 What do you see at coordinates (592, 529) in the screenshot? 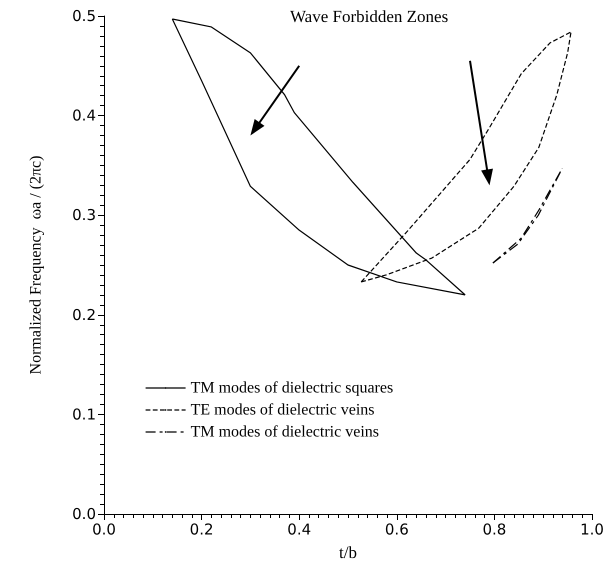
I see `x-tick-label: 1.0` at bounding box center [592, 529].